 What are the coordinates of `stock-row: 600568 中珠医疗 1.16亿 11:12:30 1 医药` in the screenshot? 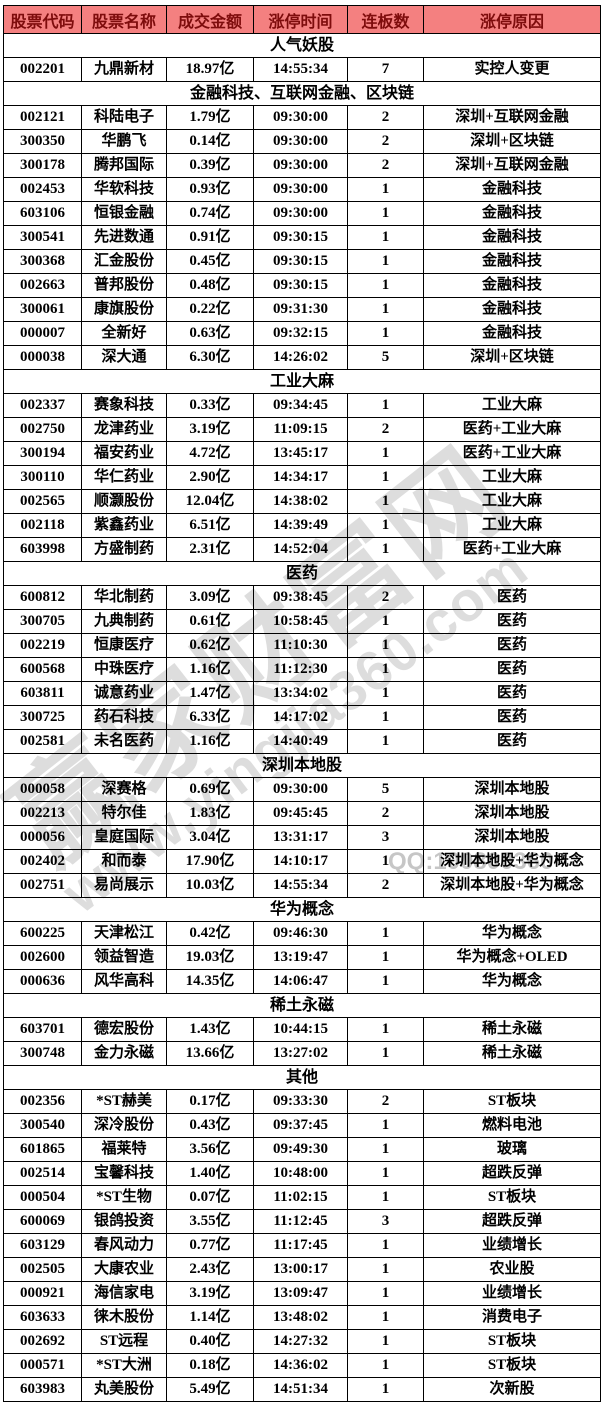 It's located at (302, 669).